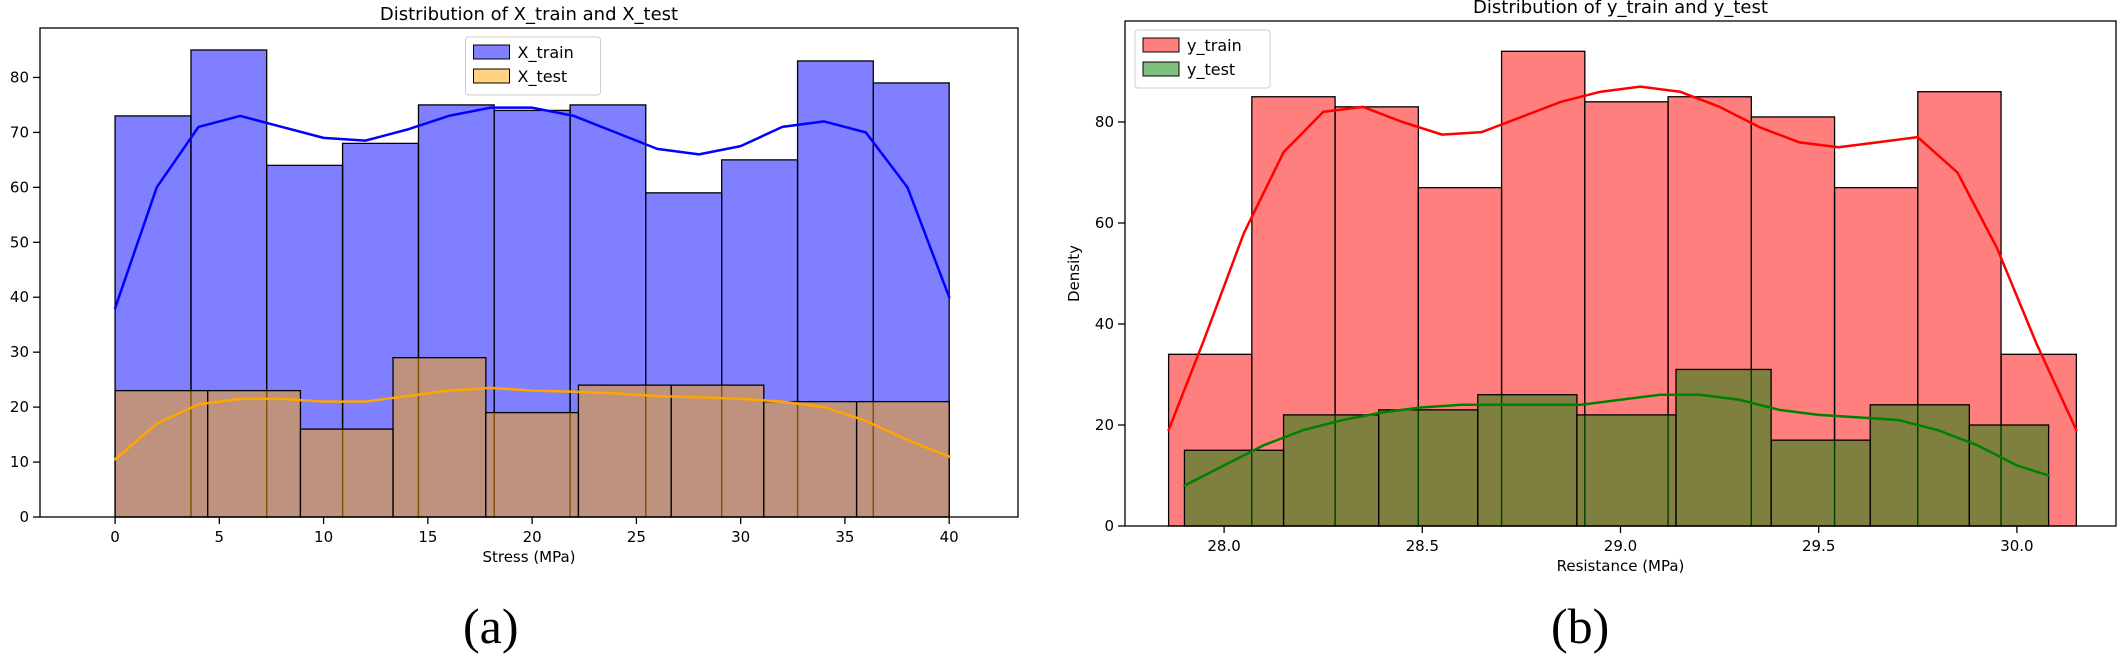 Image resolution: width=2128 pixels, height=661 pixels. I want to click on y-tick-label: 10, so click(19, 462).